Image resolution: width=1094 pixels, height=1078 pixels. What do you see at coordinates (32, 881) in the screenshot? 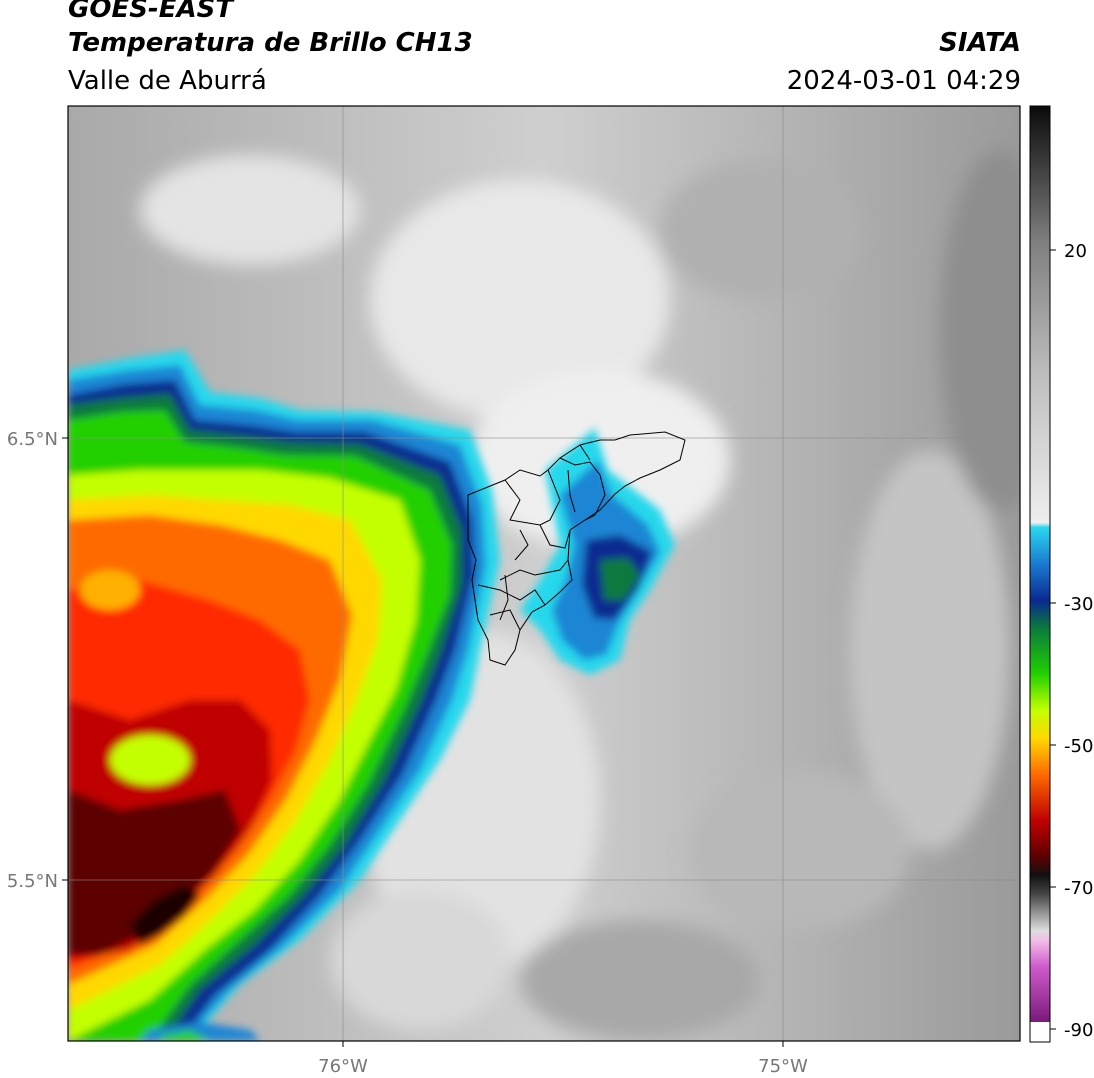
I see `lat-tick-label: 5.5°N` at bounding box center [32, 881].